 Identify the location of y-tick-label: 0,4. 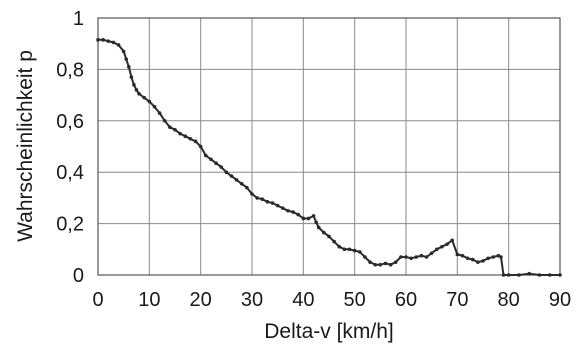
(70, 173).